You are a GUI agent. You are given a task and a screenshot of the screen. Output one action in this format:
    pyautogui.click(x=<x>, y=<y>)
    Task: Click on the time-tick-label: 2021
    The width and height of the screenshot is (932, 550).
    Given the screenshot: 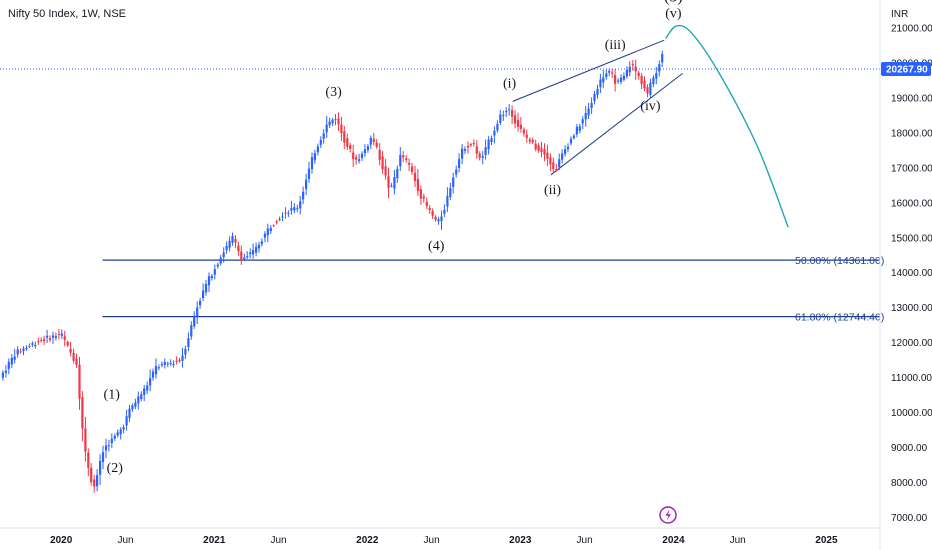 What is the action you would take?
    pyautogui.click(x=214, y=540)
    